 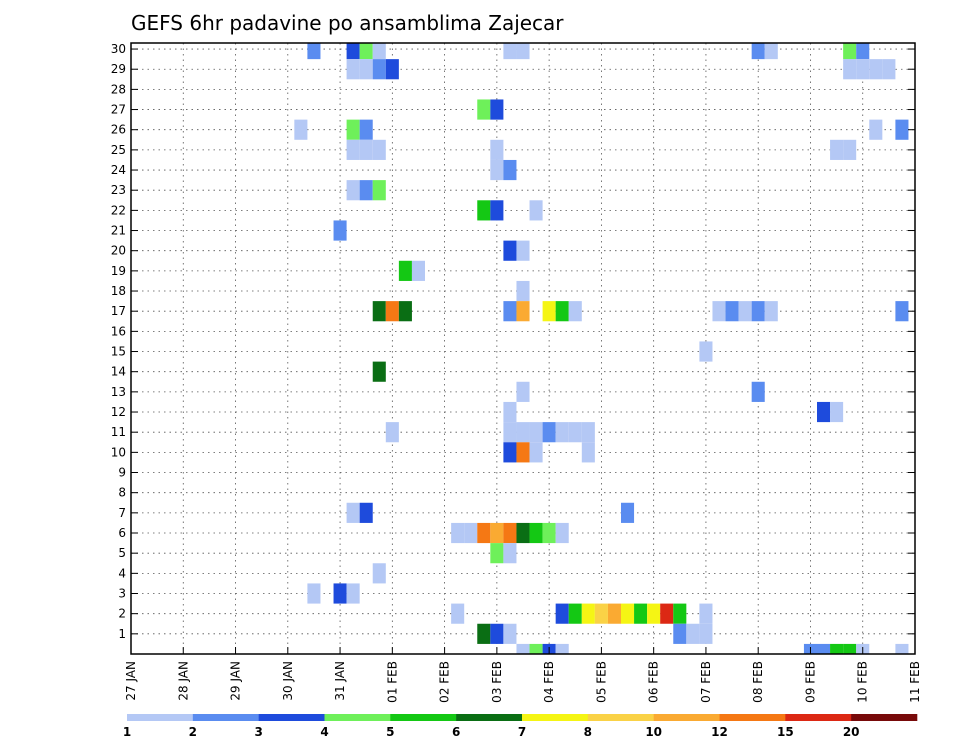 What do you see at coordinates (810, 682) in the screenshot?
I see `x-tick-label: 09 FEB` at bounding box center [810, 682].